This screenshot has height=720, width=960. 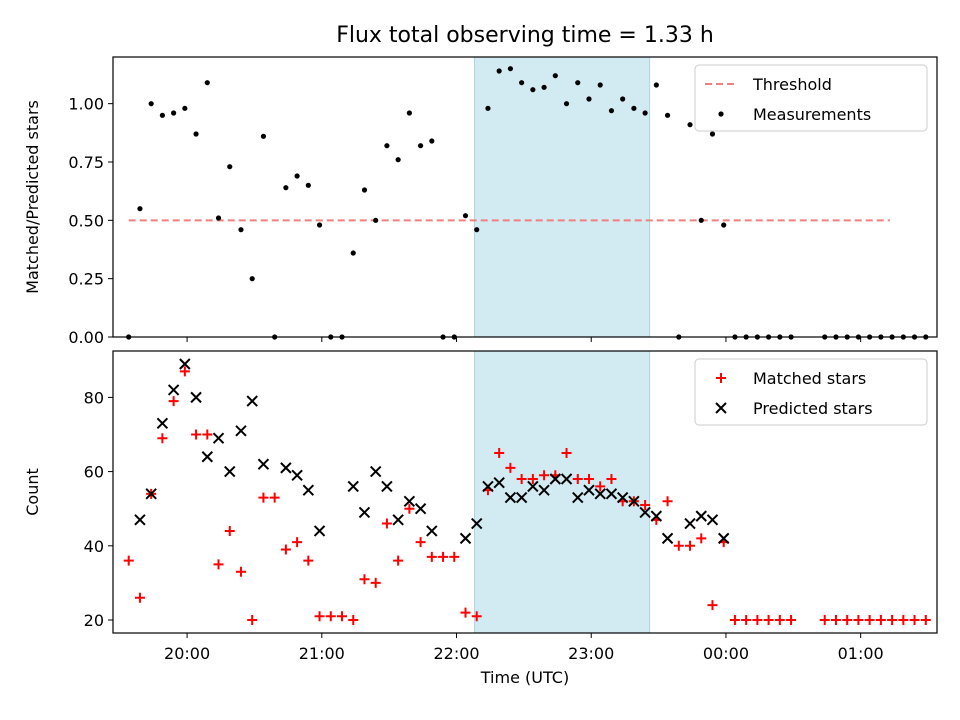 I want to click on top-legend-measurement-handle, so click(x=721, y=114).